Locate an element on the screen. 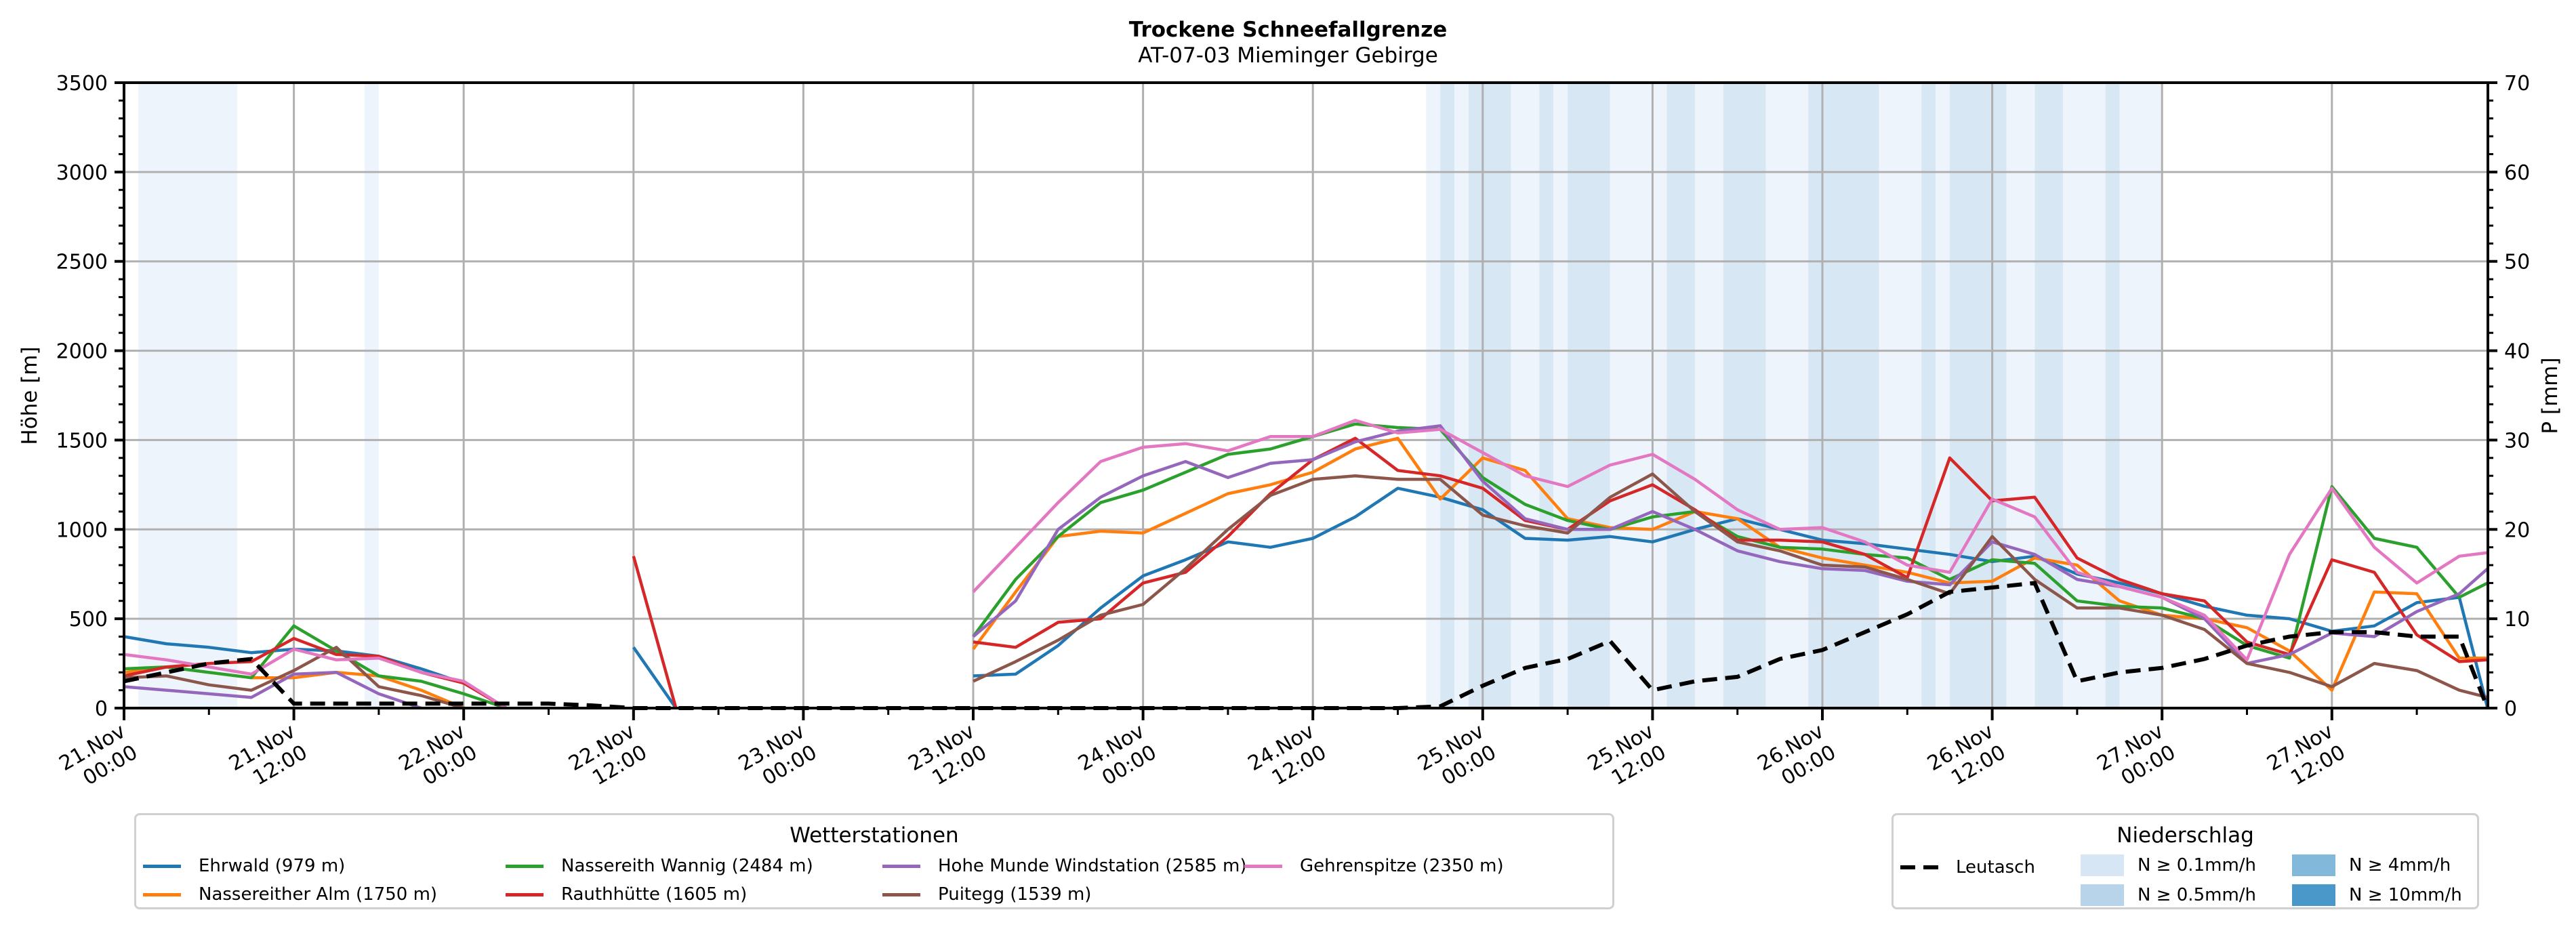 Image resolution: width=2576 pixels, height=929 pixels. legend-label: Rauthhütte (1605 m) is located at coordinates (654, 894).